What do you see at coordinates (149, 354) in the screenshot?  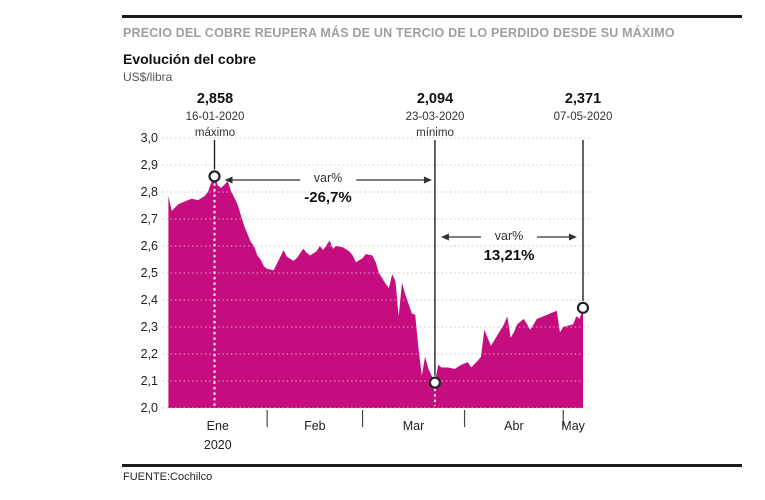 I see `y-tick-label: 2,2` at bounding box center [149, 354].